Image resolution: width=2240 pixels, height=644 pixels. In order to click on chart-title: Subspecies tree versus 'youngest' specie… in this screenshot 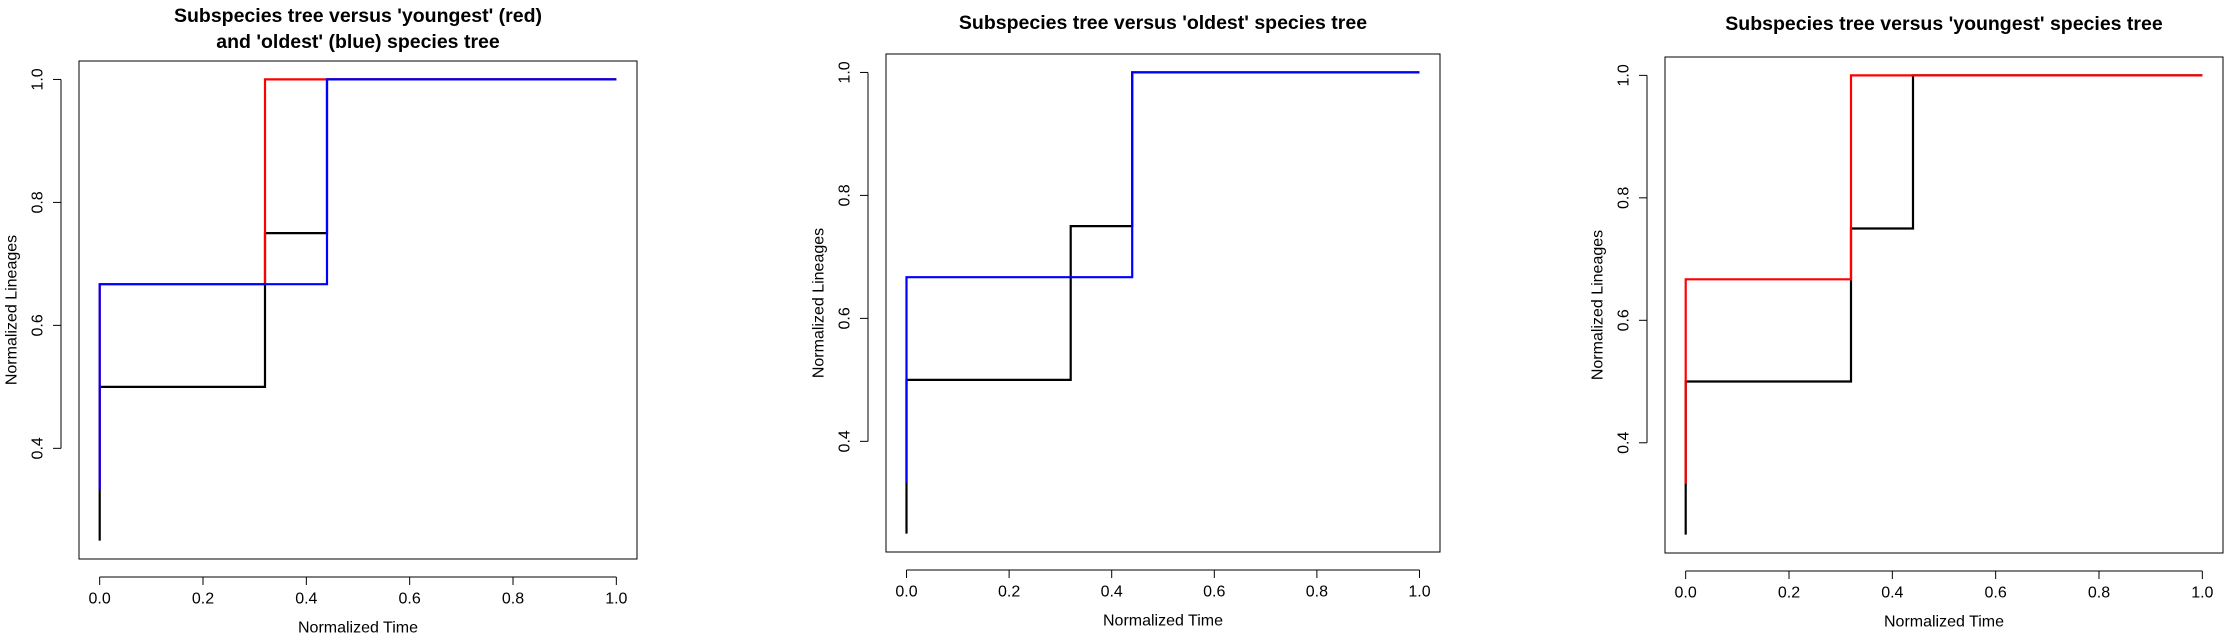, I will do `click(1944, 24)`.